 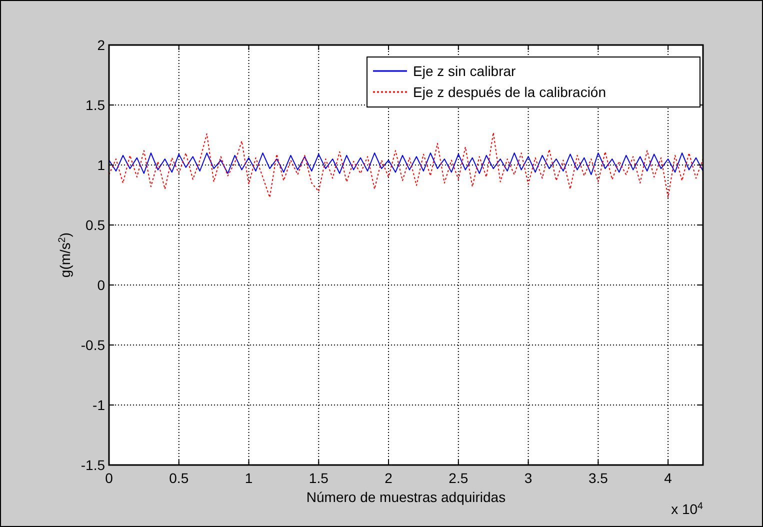 I want to click on x-tick-label: 1, so click(x=248, y=478).